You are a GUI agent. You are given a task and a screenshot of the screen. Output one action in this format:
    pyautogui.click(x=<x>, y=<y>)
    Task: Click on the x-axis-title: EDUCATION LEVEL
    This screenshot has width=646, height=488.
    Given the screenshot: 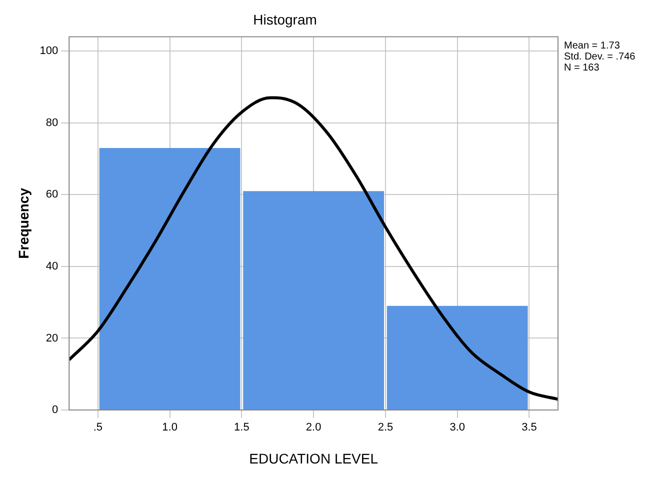 What is the action you would take?
    pyautogui.click(x=313, y=458)
    